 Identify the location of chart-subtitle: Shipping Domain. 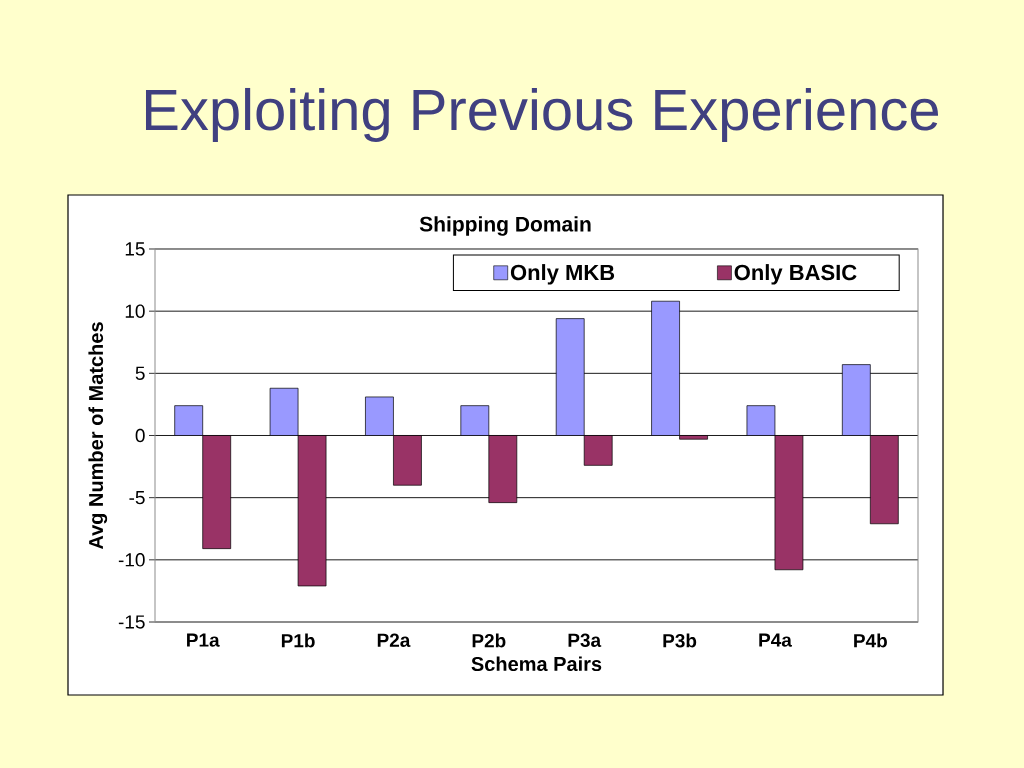
(505, 226).